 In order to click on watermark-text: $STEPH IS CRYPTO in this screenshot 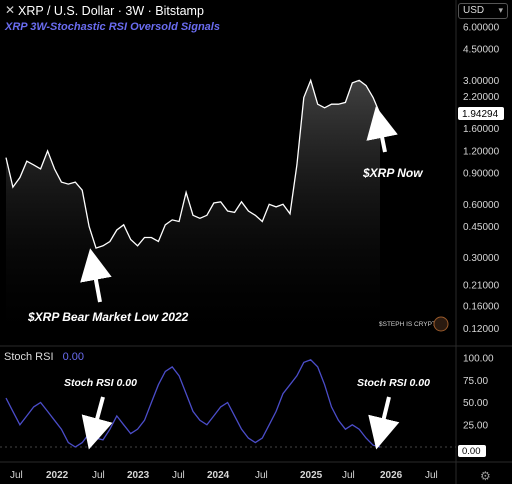, I will do `click(410, 324)`.